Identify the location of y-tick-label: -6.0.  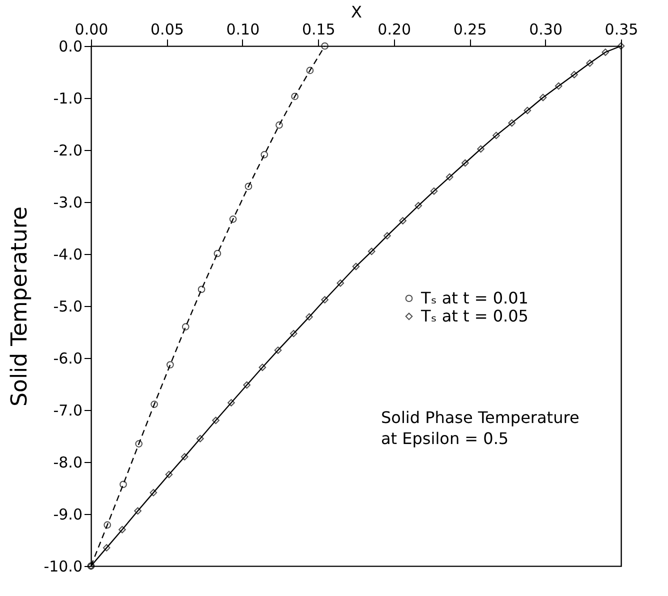
(67, 359).